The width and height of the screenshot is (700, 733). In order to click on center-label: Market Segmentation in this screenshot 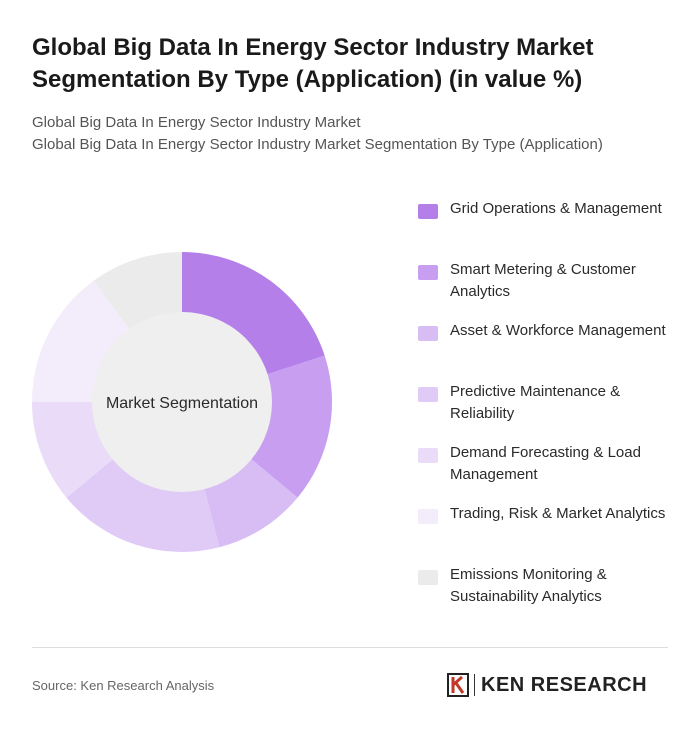, I will do `click(182, 403)`.